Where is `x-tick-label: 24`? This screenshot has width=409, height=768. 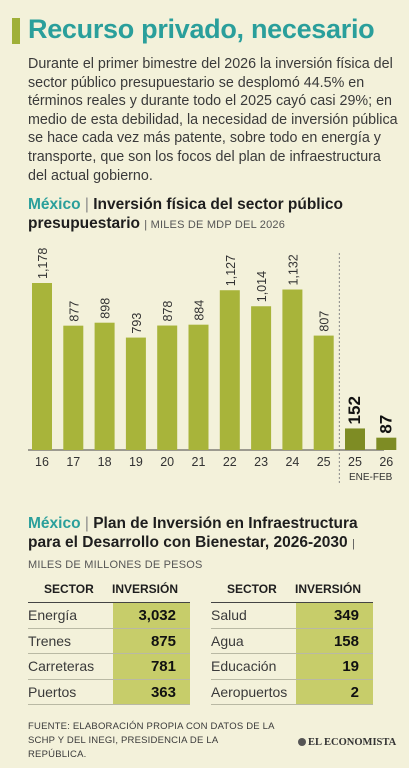
x-tick-label: 24 is located at coordinates (292, 462).